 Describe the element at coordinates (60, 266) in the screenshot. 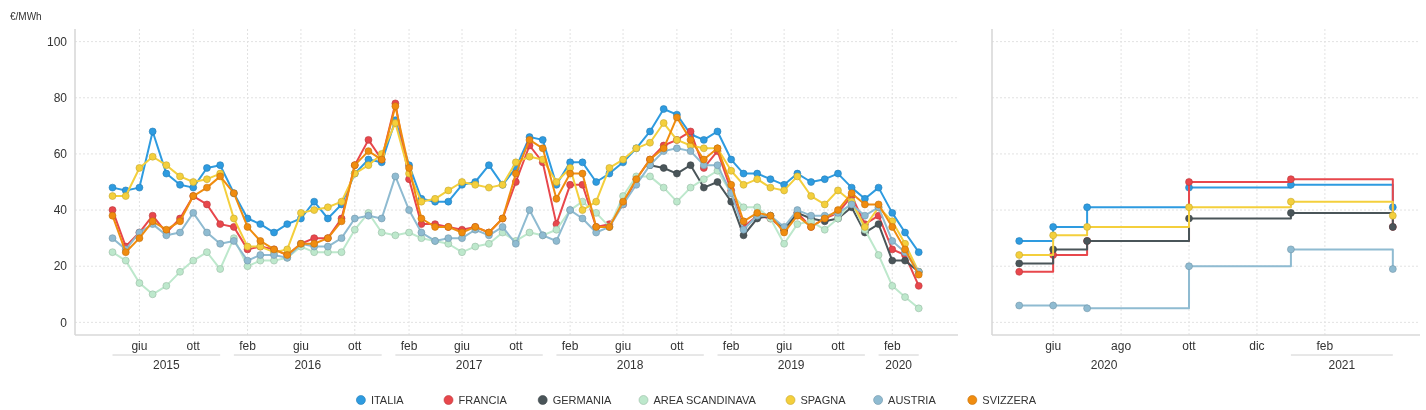

I see `y-tick-label: 20` at that location.